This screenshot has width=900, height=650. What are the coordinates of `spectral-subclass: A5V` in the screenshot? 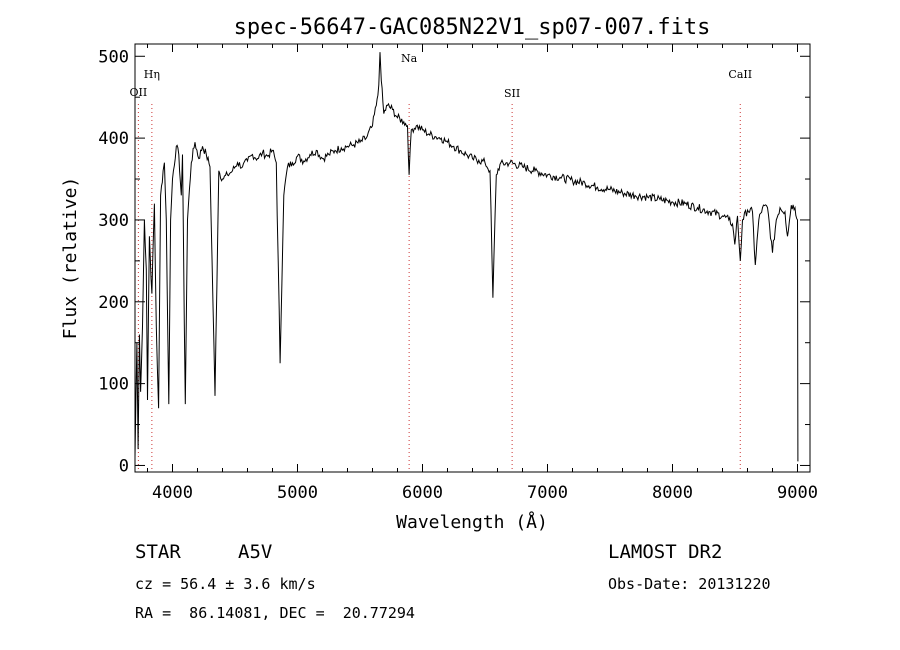 It's located at (255, 552).